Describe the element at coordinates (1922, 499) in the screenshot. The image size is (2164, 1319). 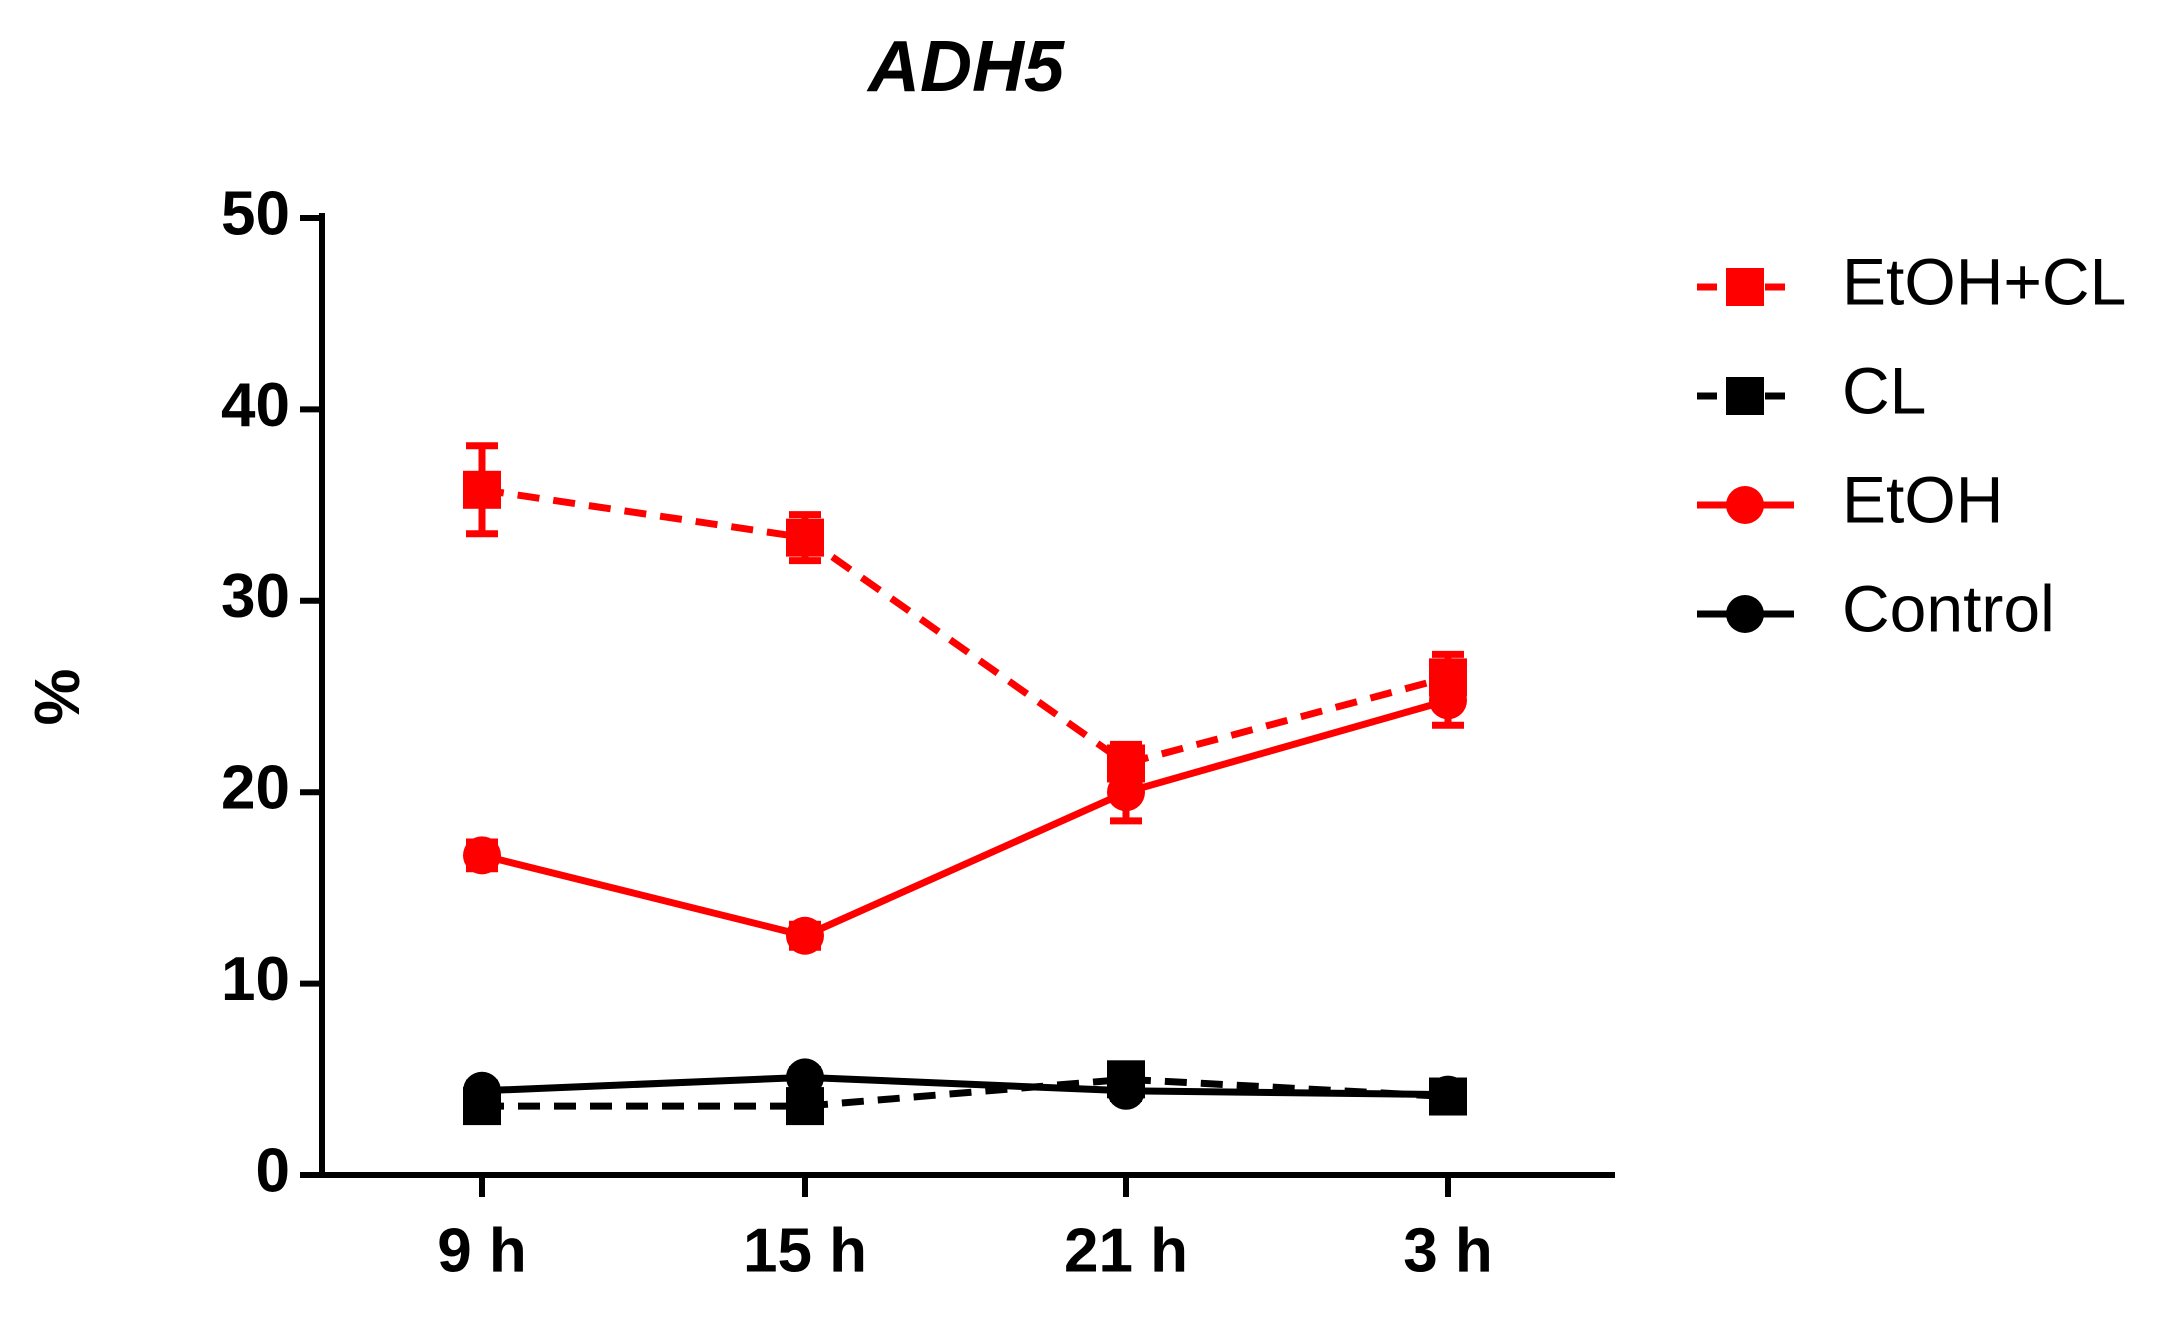
I see `legend-label: EtOH` at that location.